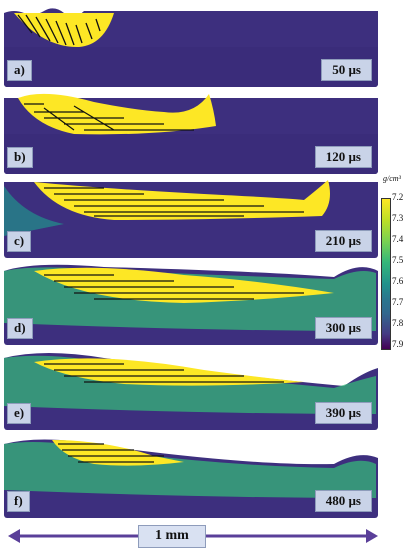 The height and width of the screenshot is (550, 408). What do you see at coordinates (343, 501) in the screenshot?
I see `time-label: 480 µs` at bounding box center [343, 501].